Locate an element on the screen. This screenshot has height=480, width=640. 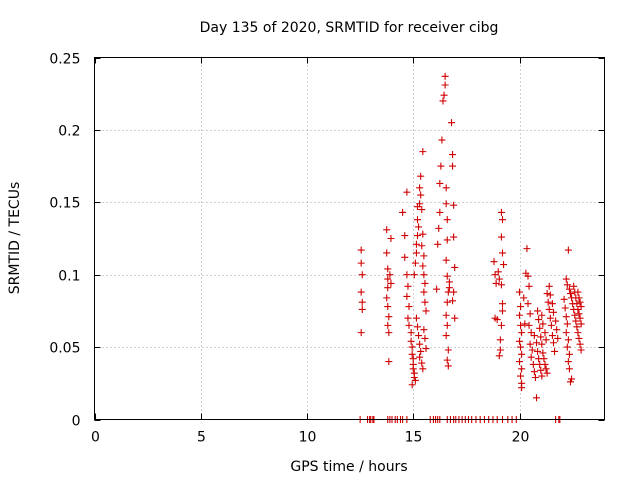
y-tick-labels: 0 0.05 0.1 0.15 0.2 0.25 is located at coordinates (64, 241).